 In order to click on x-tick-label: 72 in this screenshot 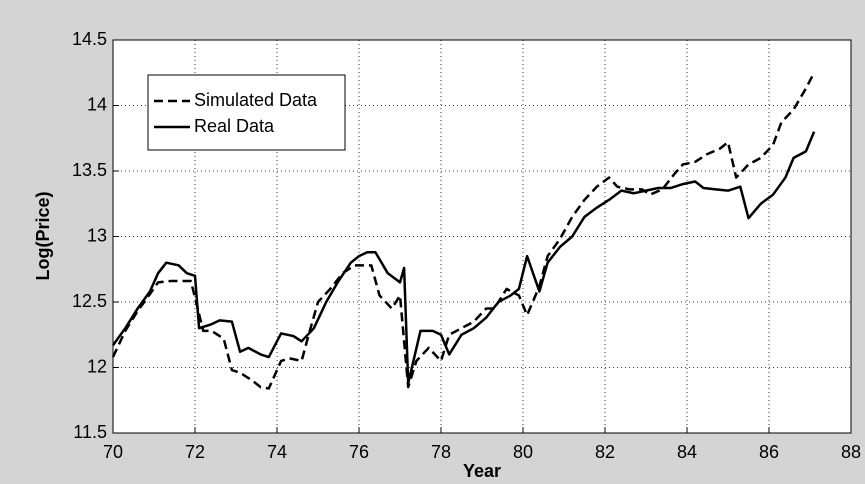, I will do `click(195, 452)`.